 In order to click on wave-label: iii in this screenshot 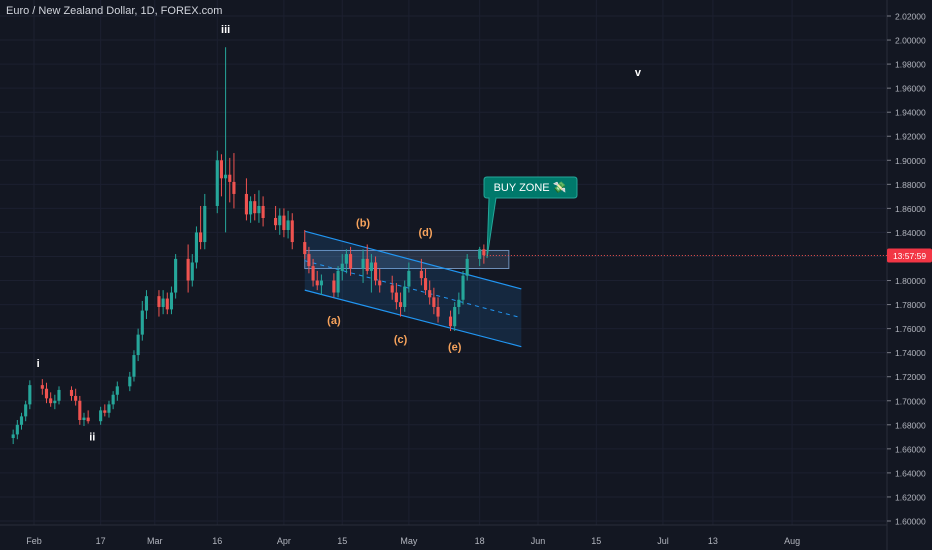, I will do `click(225, 30)`.